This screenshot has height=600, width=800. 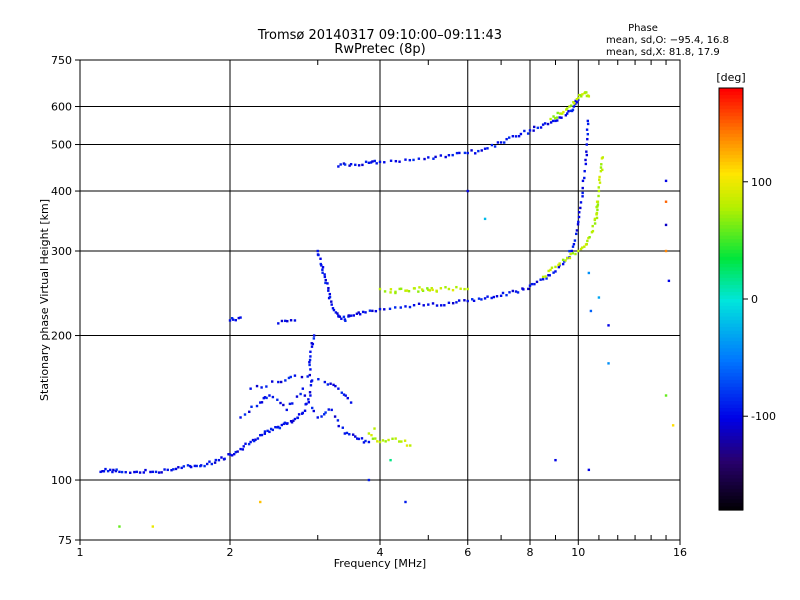 What do you see at coordinates (761, 182) in the screenshot?
I see `colorbar-tick-label: 100` at bounding box center [761, 182].